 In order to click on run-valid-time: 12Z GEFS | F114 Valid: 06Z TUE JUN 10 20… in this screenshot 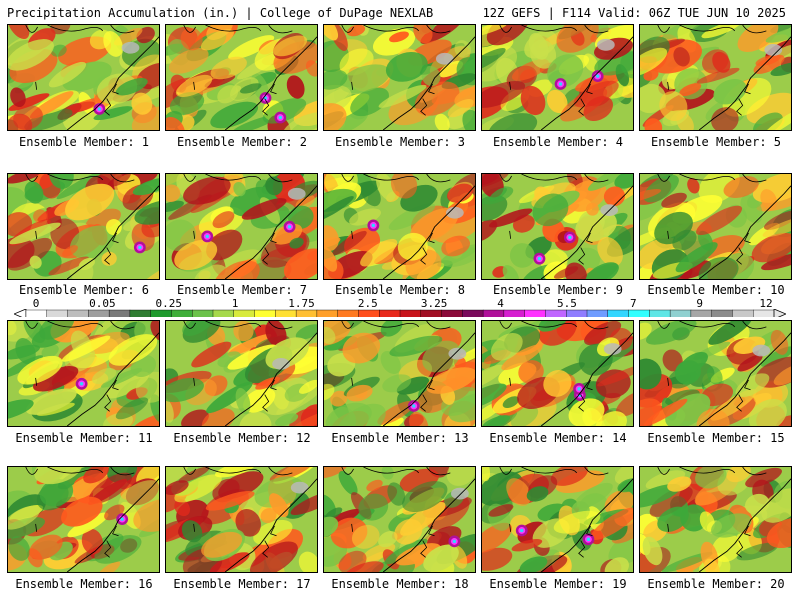, I will do `click(634, 13)`.